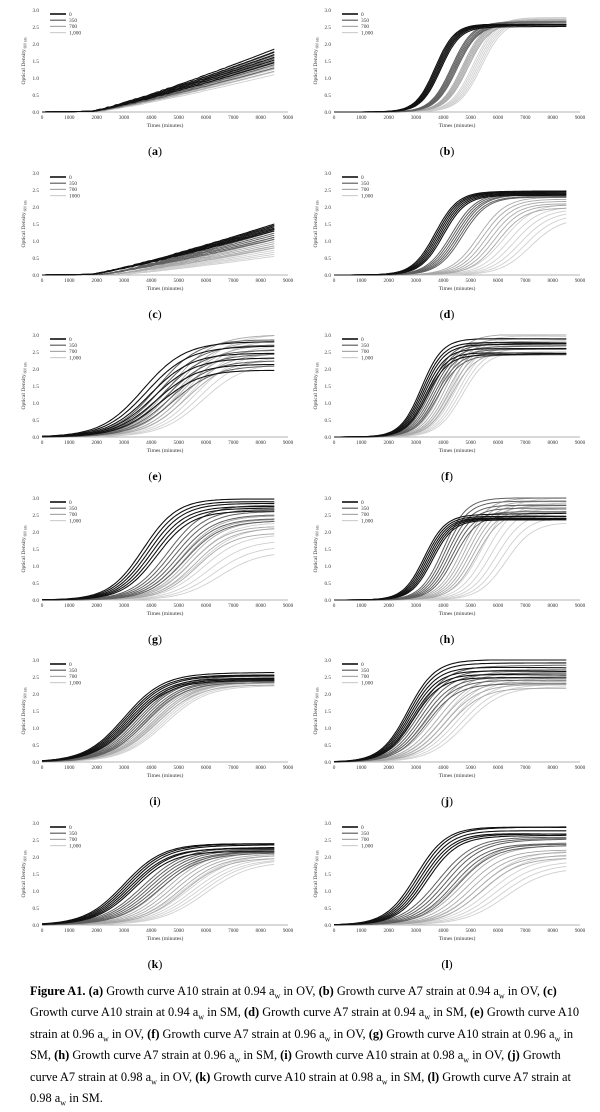 Image resolution: width=600 pixels, height=1112 pixels. I want to click on caption-text: in SM,, so click(224, 1012).